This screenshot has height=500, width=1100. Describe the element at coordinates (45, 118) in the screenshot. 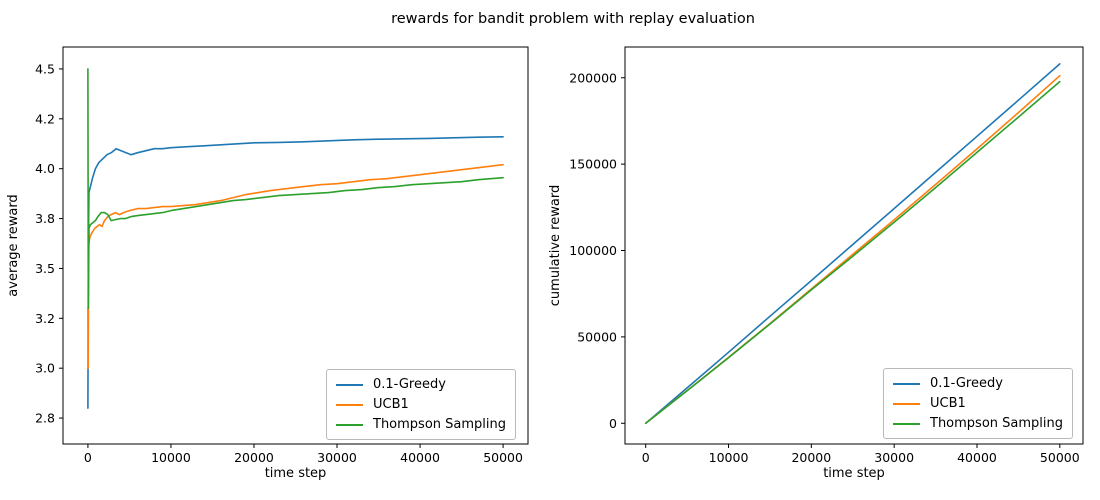

I see `y-tick-label: 4.2` at that location.